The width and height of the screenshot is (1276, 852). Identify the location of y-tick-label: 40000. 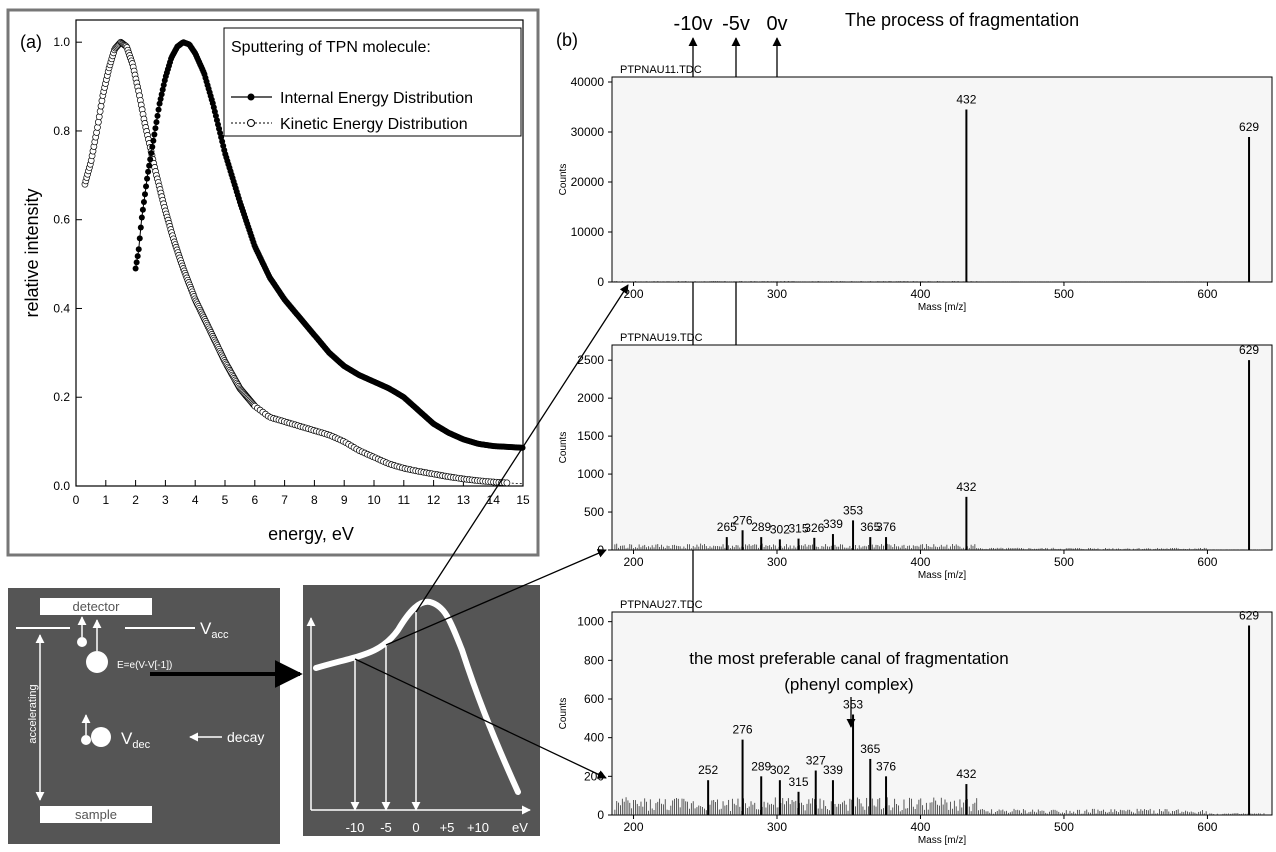
(588, 82).